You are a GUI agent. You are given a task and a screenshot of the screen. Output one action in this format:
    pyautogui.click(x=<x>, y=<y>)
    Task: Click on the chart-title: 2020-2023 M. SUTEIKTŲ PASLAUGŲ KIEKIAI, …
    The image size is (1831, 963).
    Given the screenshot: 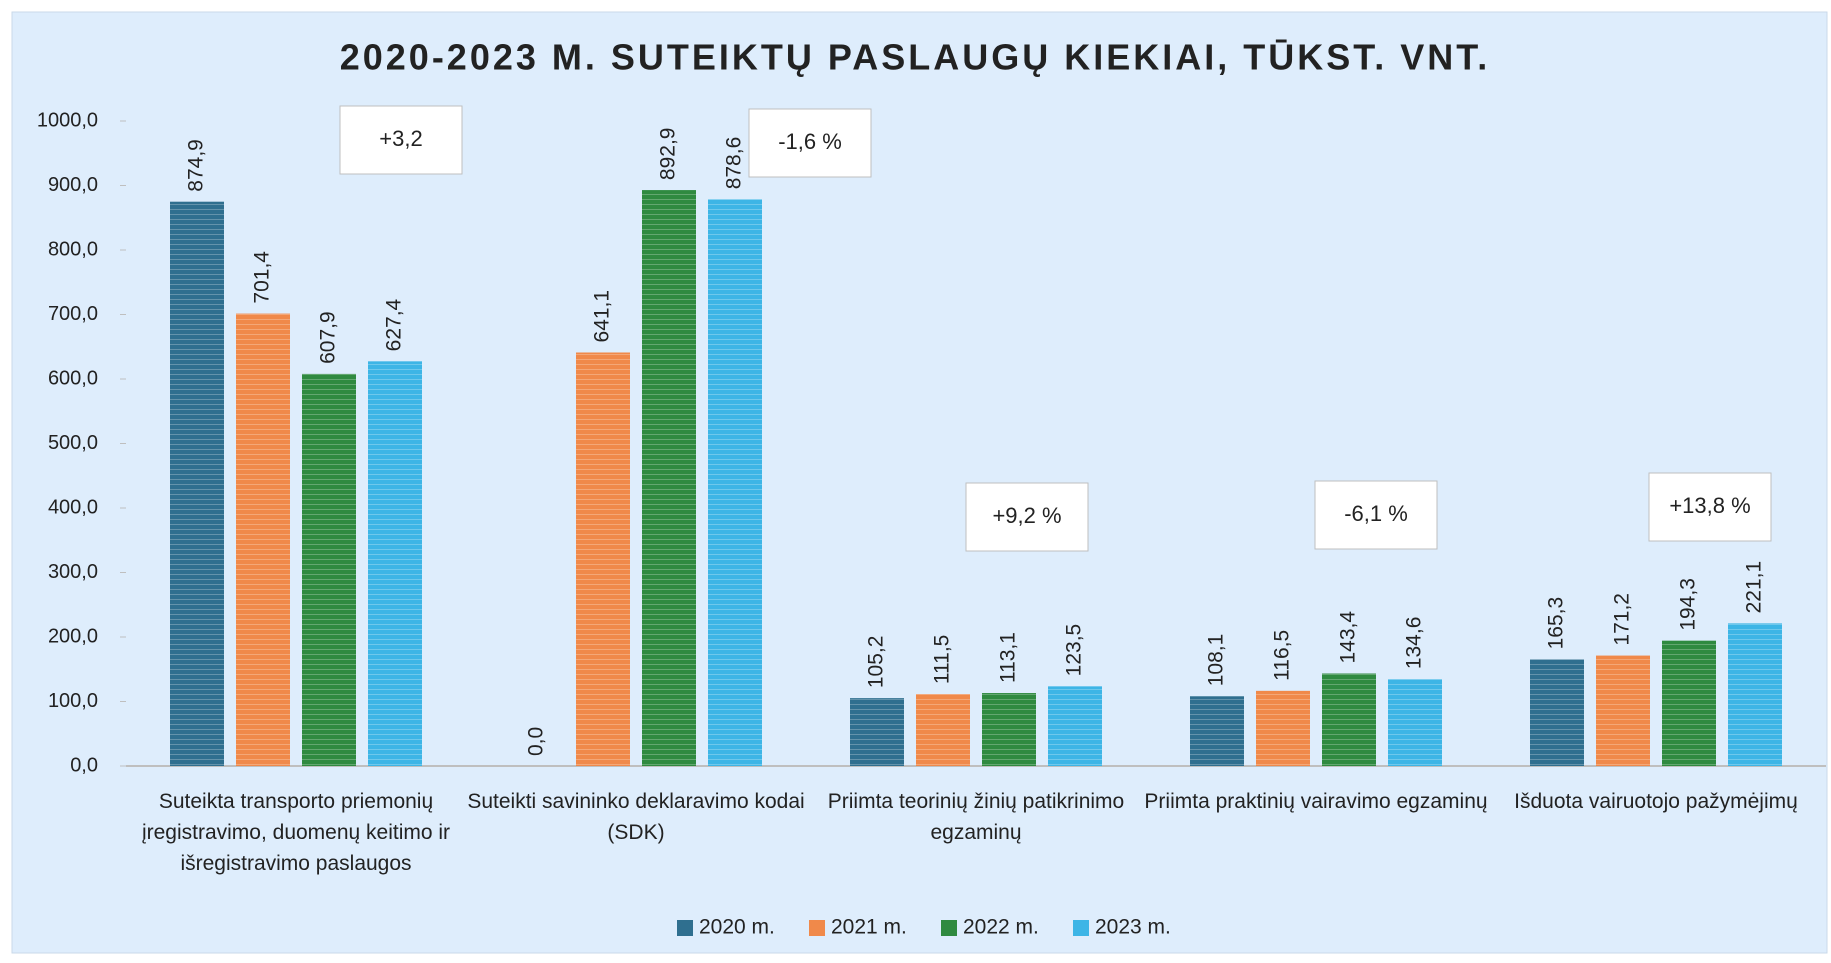 What is the action you would take?
    pyautogui.click(x=915, y=57)
    